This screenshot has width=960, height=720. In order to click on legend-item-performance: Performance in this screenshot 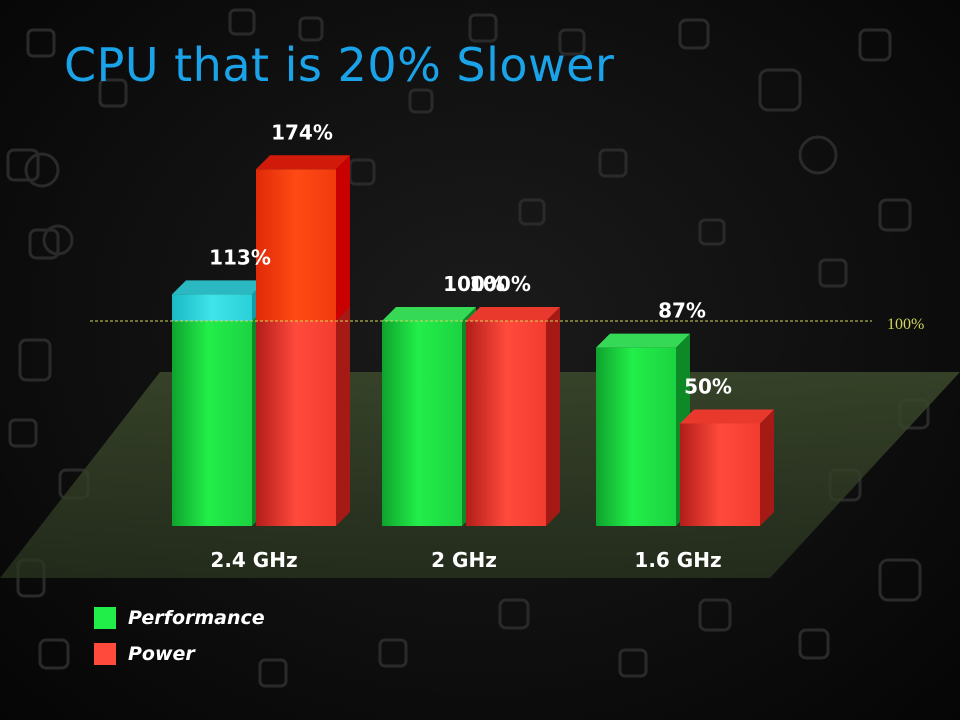, I will do `click(179, 618)`.